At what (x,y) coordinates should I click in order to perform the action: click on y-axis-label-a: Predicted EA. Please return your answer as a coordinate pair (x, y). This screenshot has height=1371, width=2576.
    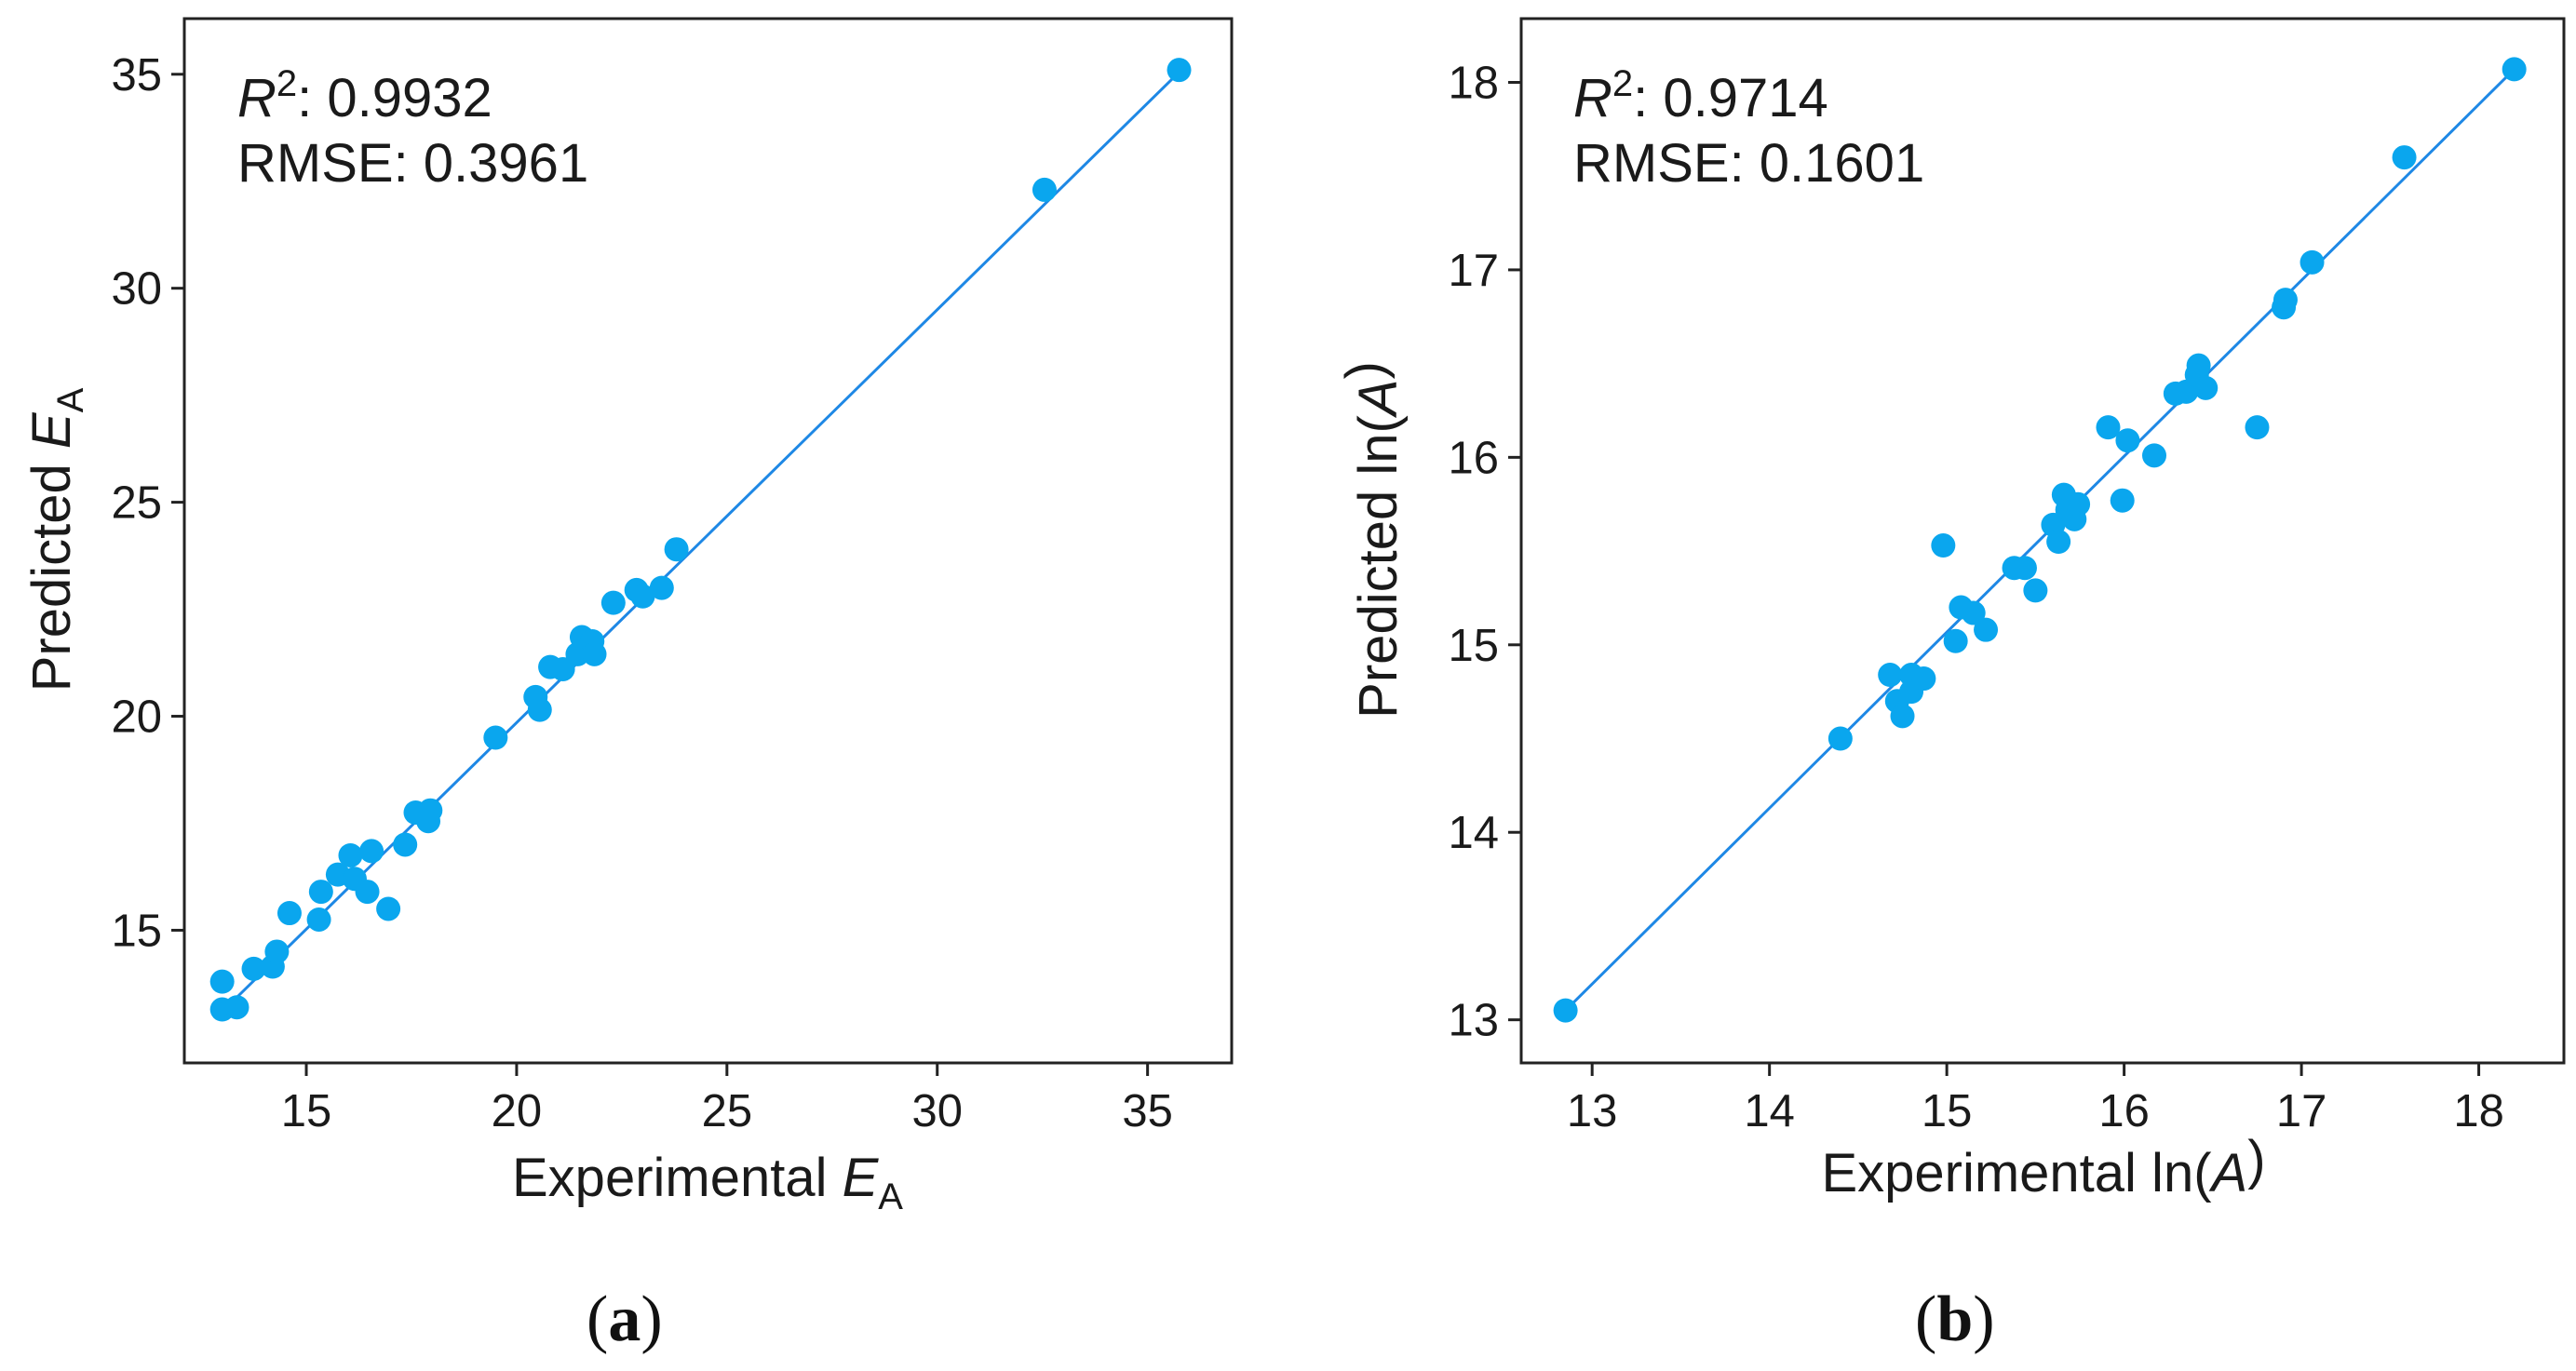
    Looking at the image, I should click on (56, 539).